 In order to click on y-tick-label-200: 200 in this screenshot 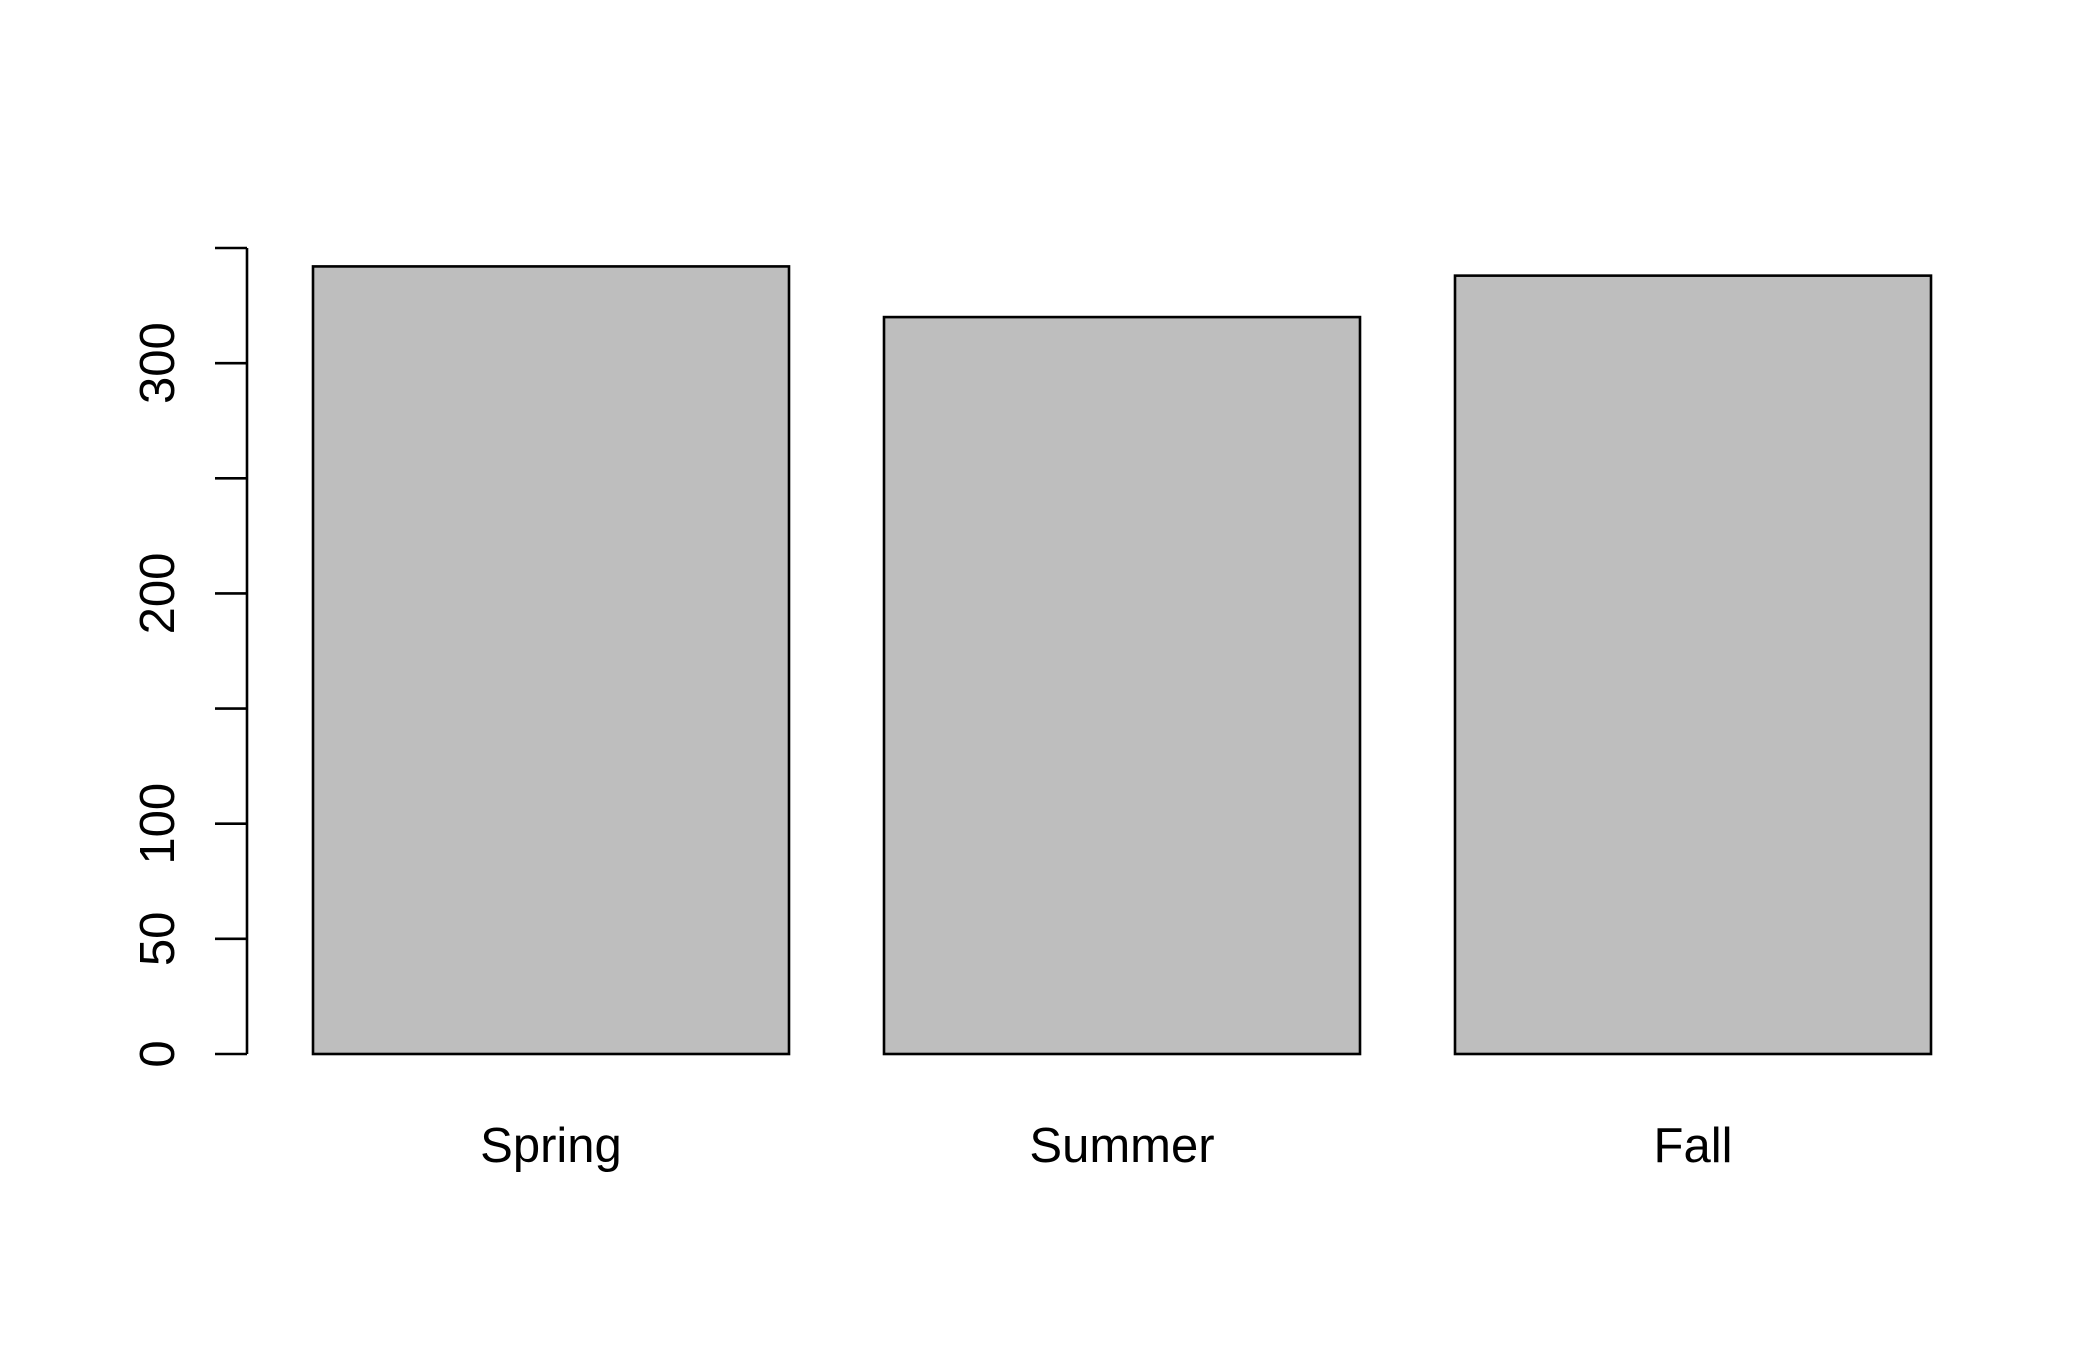, I will do `click(158, 594)`.